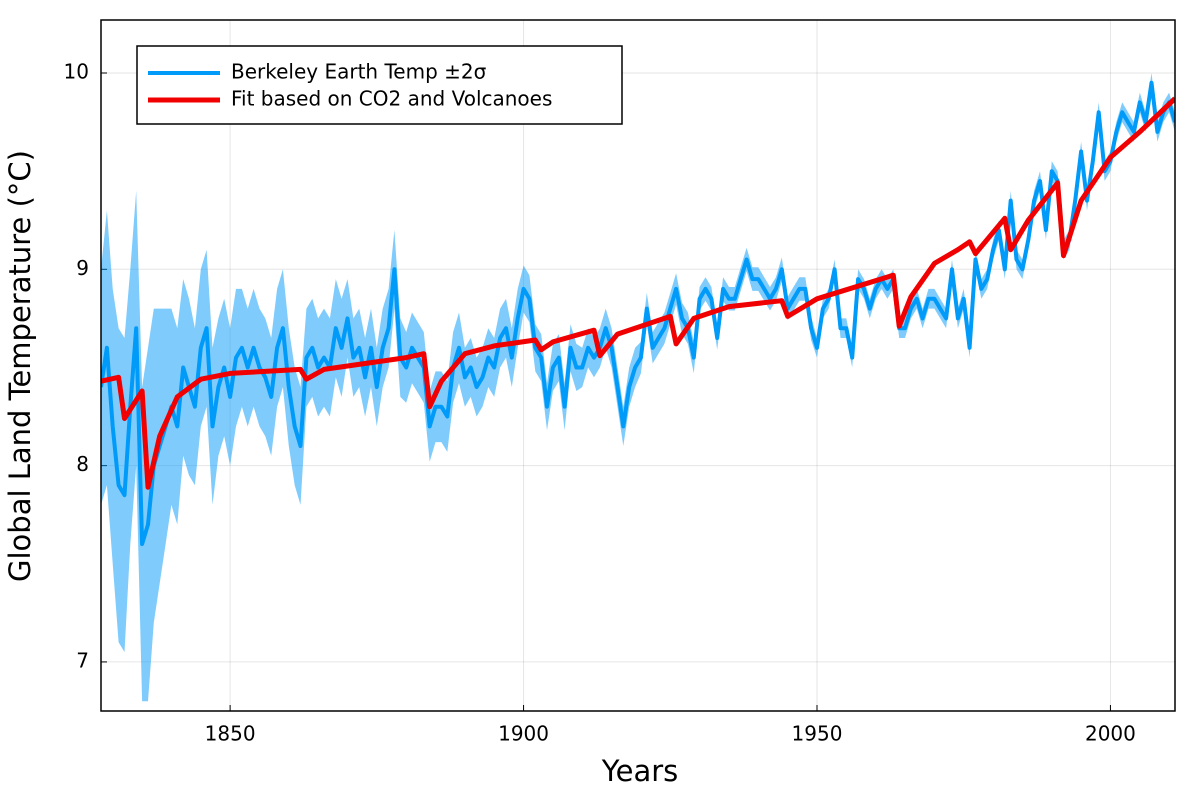  Describe the element at coordinates (379, 85) in the screenshot. I see `legend-box` at that location.